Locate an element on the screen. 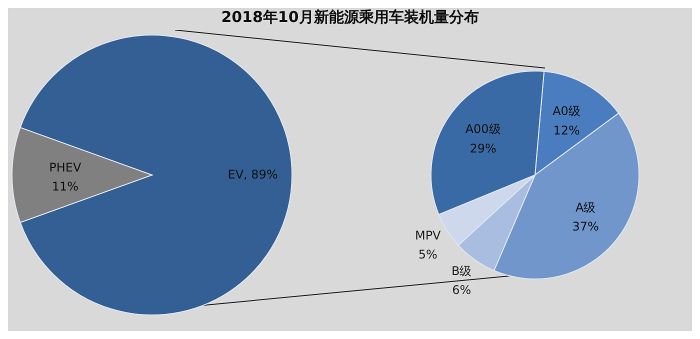 This screenshot has height=339, width=700. data-label: 11% is located at coordinates (65, 187).